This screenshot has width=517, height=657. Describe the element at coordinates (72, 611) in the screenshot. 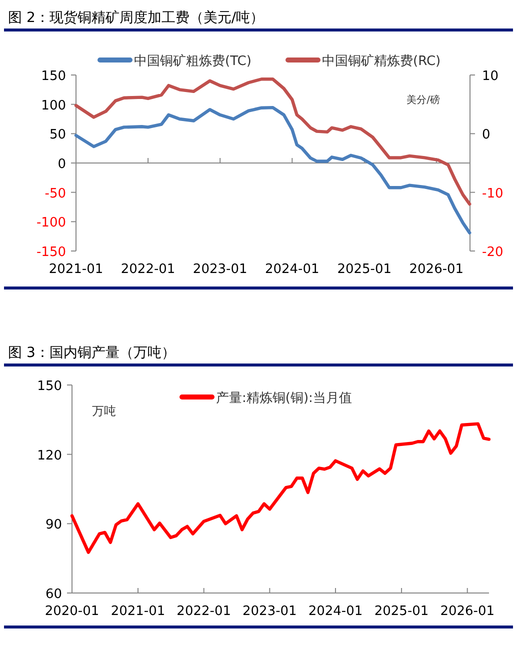

I see `x-tick-label: 2020-01` at that location.